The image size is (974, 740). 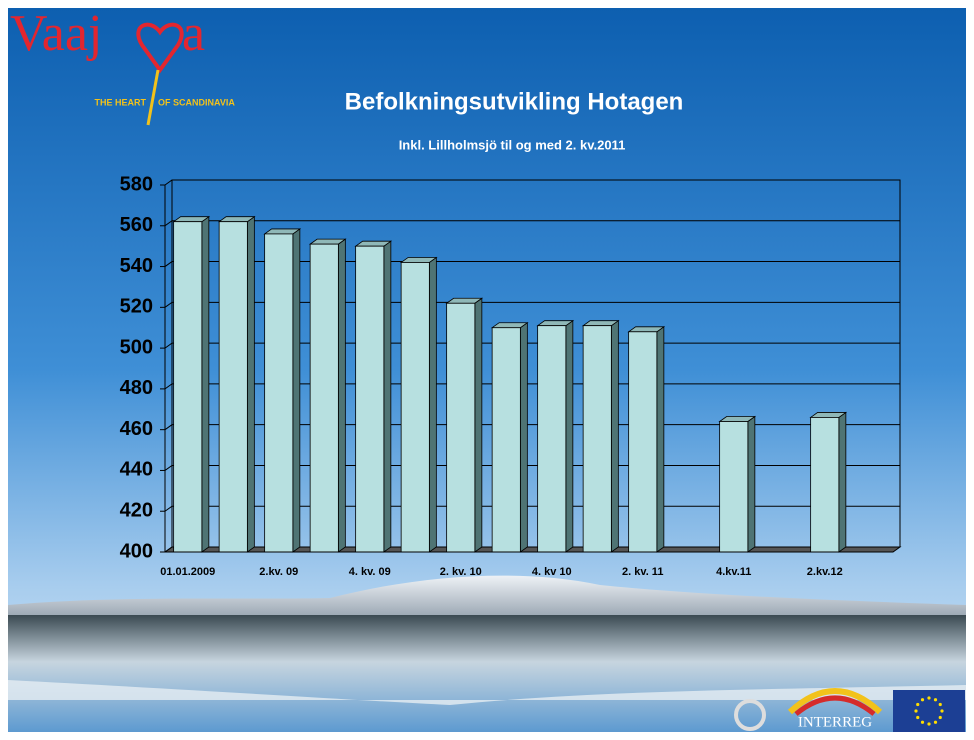 I want to click on mountains, so click(x=487, y=600).